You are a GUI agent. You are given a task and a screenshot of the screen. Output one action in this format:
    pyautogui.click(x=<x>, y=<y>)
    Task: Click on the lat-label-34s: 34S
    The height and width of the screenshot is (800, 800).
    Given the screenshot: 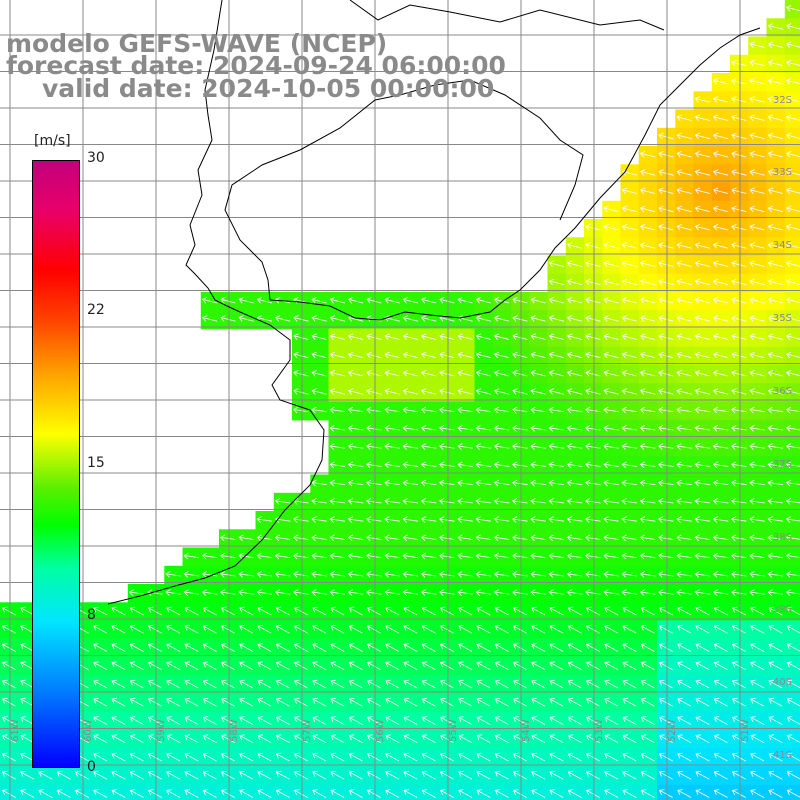 What is the action you would take?
    pyautogui.click(x=782, y=245)
    